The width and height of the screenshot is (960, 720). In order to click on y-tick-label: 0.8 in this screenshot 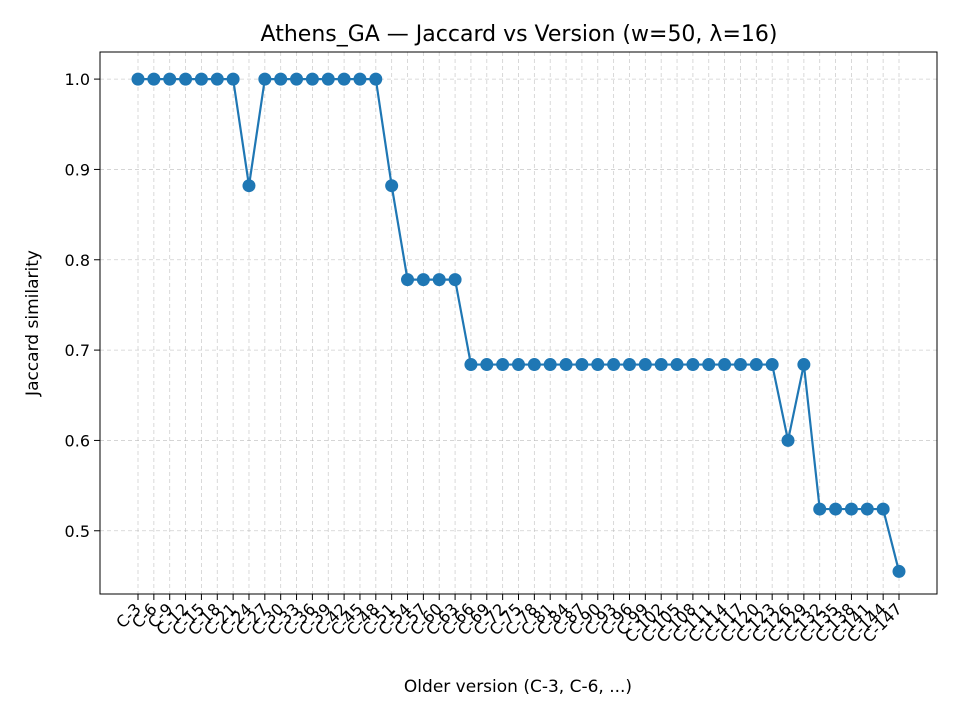, I will do `click(77, 260)`.